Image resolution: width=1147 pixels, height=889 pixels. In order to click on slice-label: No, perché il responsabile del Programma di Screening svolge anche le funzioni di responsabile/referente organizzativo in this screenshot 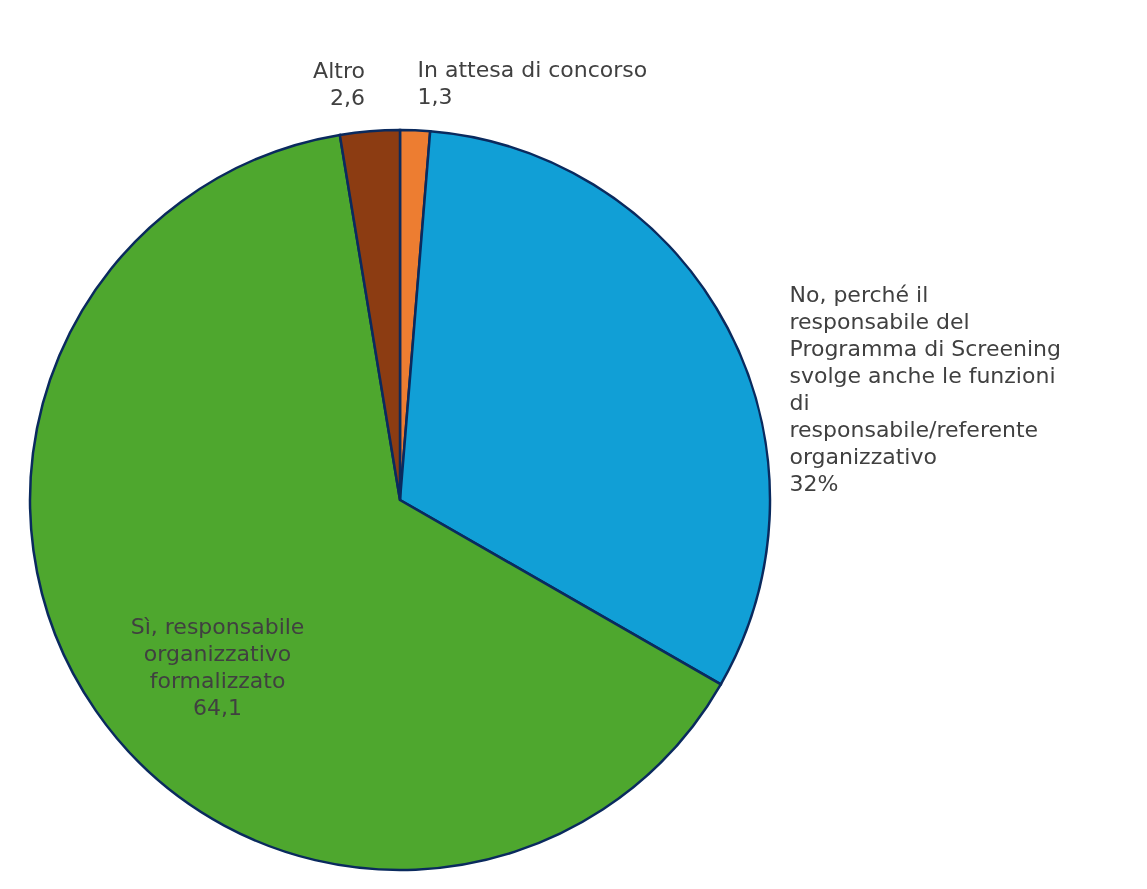, I will do `click(925, 376)`.